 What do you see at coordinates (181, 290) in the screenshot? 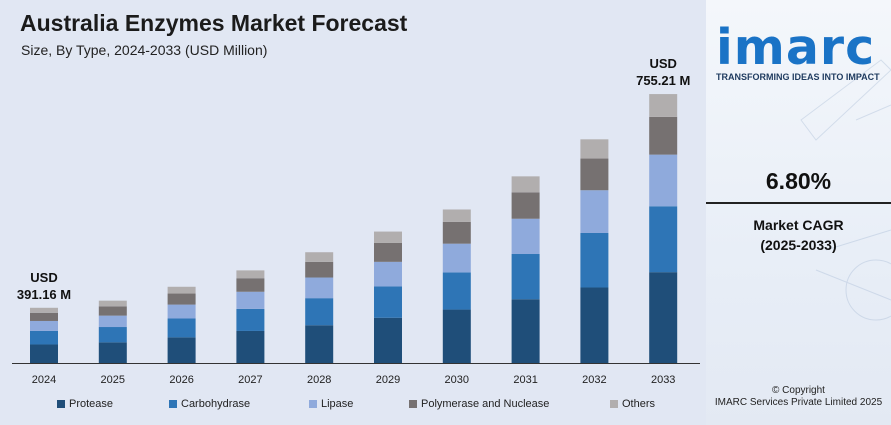
I see `bar-segment-others-2026` at bounding box center [181, 290].